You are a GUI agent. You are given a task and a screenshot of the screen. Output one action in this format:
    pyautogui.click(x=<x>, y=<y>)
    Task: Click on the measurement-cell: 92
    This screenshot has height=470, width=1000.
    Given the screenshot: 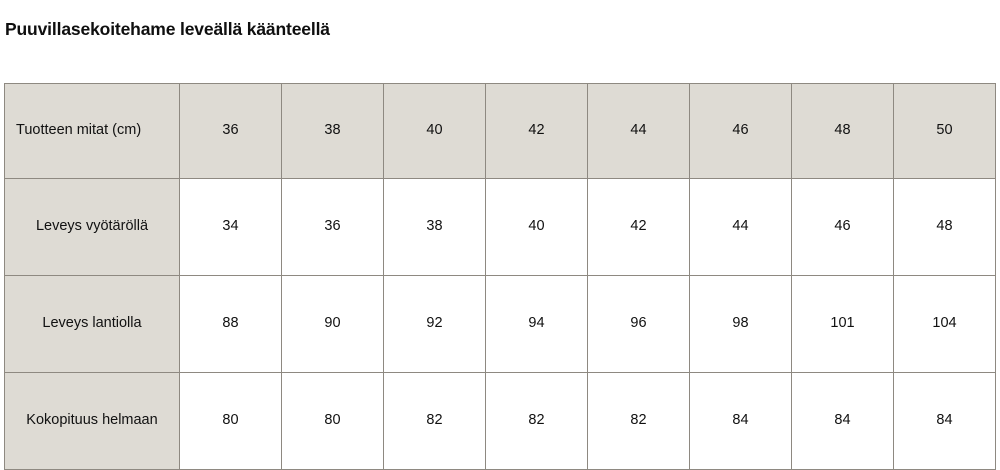 What is the action you would take?
    pyautogui.click(x=434, y=324)
    